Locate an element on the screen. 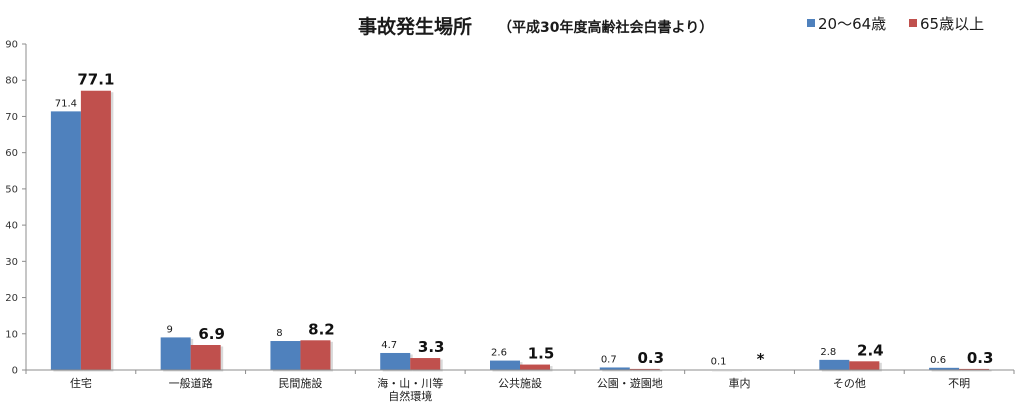 Image resolution: width=1024 pixels, height=409 pixels. x-tick-label: 民間施設 is located at coordinates (300, 383).